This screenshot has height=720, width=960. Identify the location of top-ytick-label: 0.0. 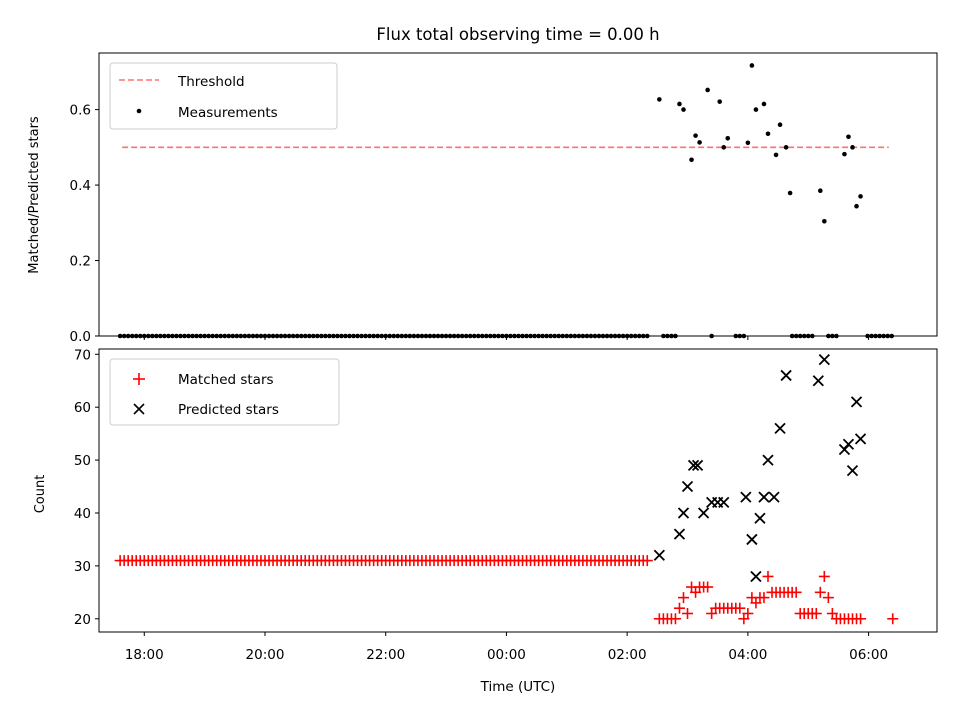
(80, 337).